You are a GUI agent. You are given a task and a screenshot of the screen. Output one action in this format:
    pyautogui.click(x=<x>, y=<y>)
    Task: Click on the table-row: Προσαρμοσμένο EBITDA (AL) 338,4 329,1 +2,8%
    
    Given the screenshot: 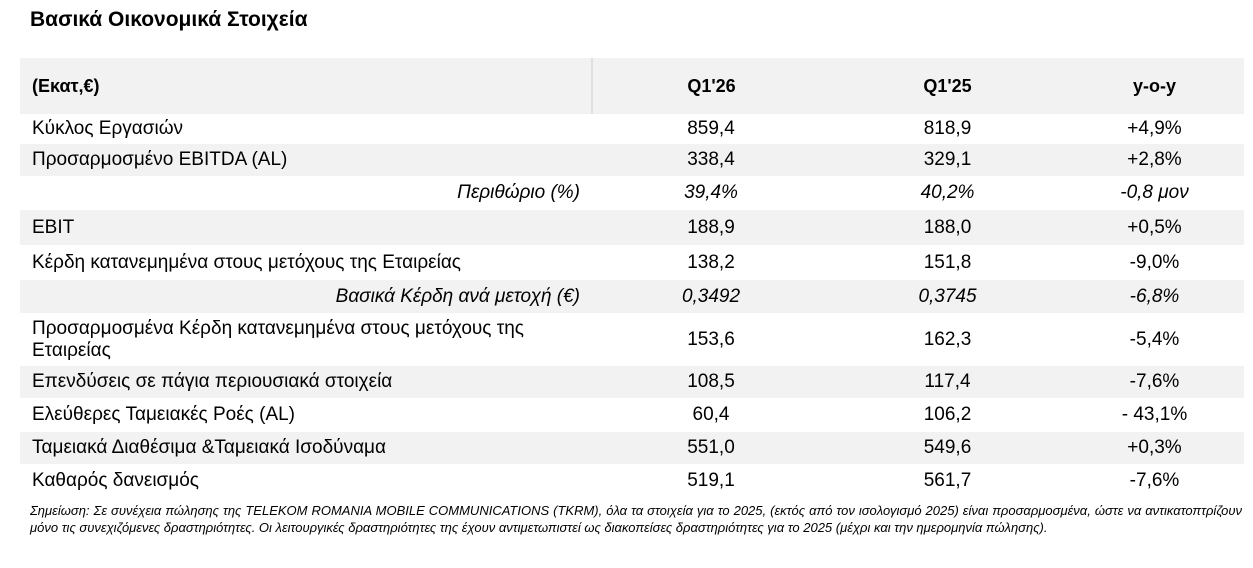 What is the action you would take?
    pyautogui.click(x=632, y=160)
    